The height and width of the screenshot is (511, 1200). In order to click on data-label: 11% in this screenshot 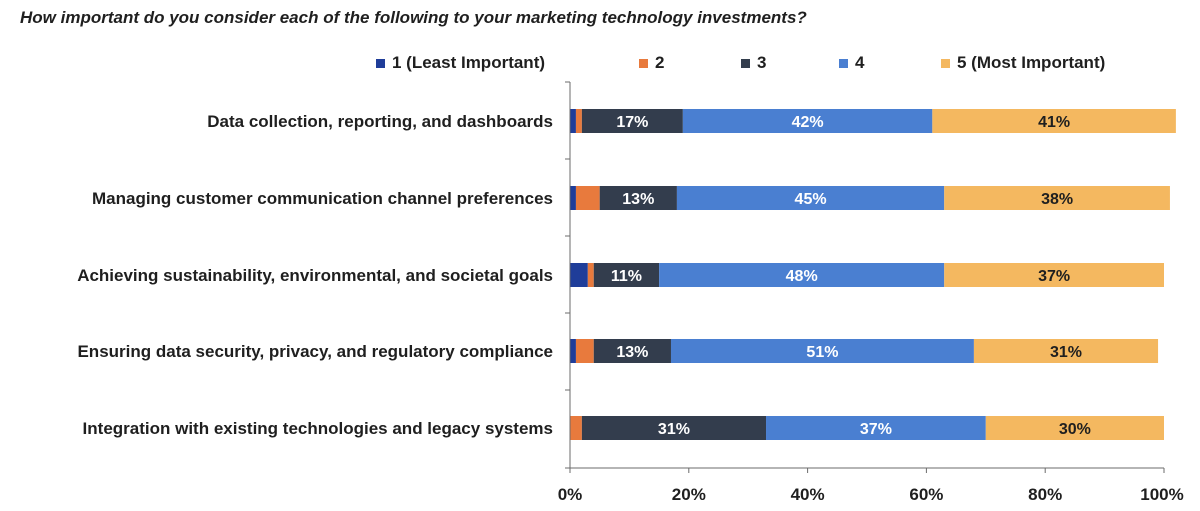, I will do `click(626, 276)`.